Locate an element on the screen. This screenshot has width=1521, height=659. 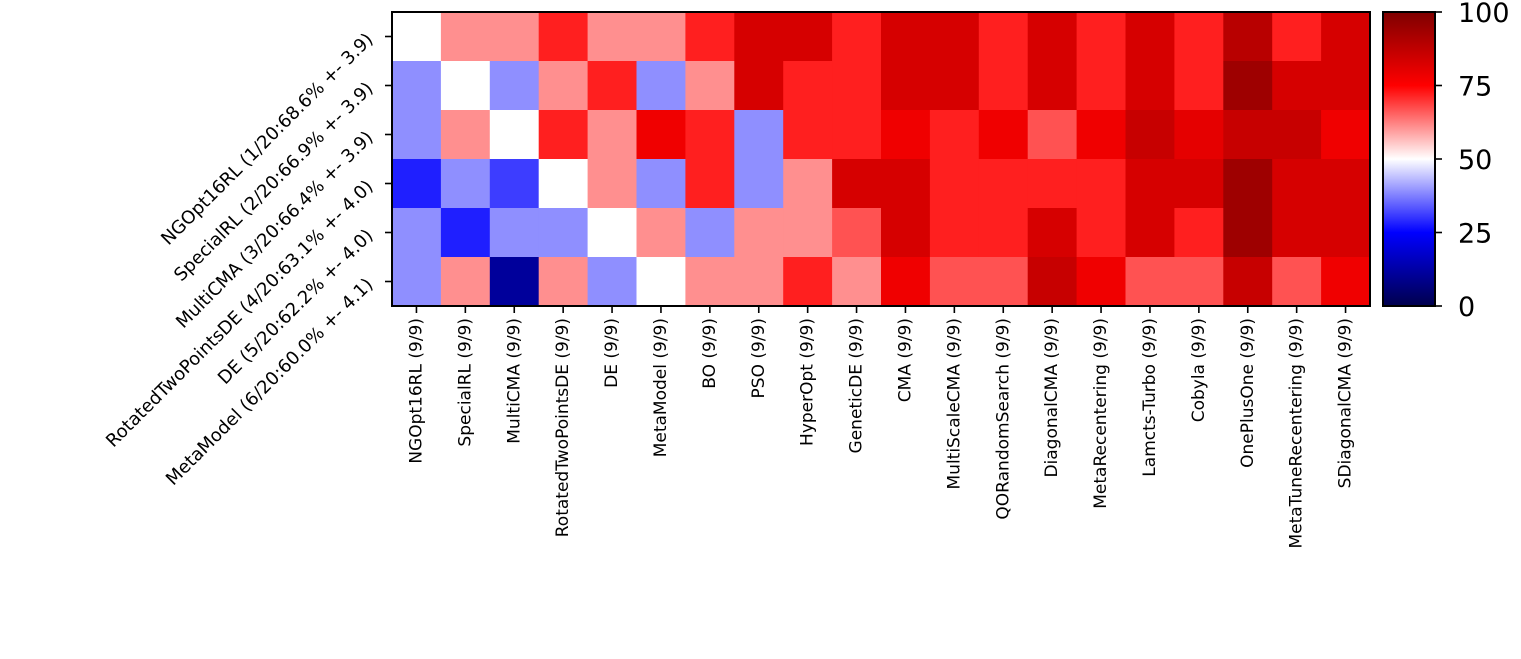
x-tick-label: MetaTuneRecentering (9/9) is located at coordinates (1297, 433).